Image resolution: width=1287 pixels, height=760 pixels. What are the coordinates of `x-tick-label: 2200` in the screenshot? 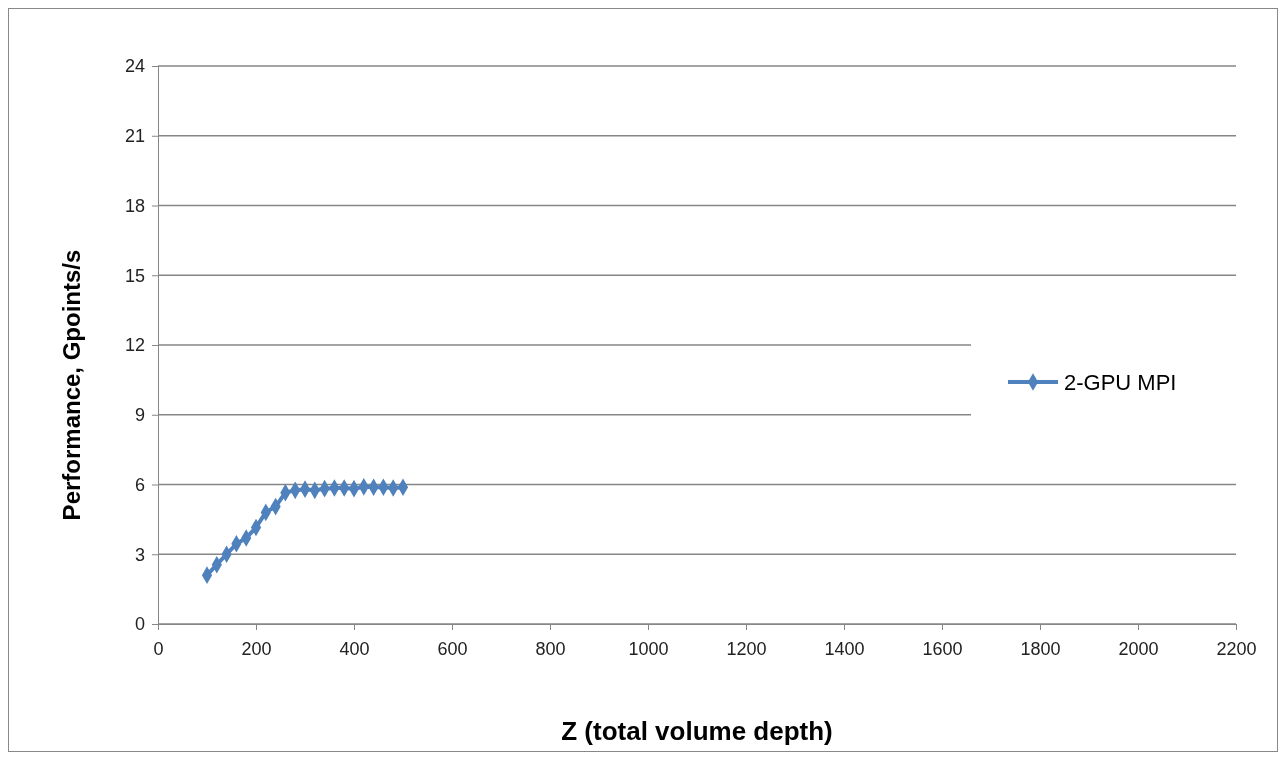 It's located at (1236, 648).